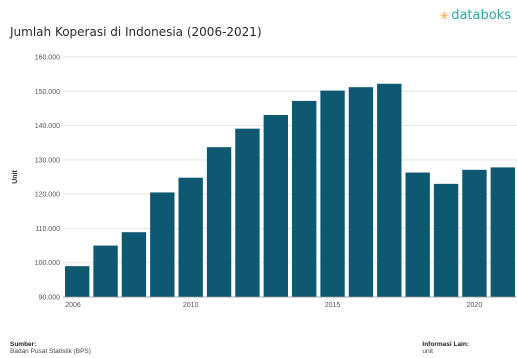 This screenshot has height=358, width=517. I want to click on bar-2013, so click(275, 205).